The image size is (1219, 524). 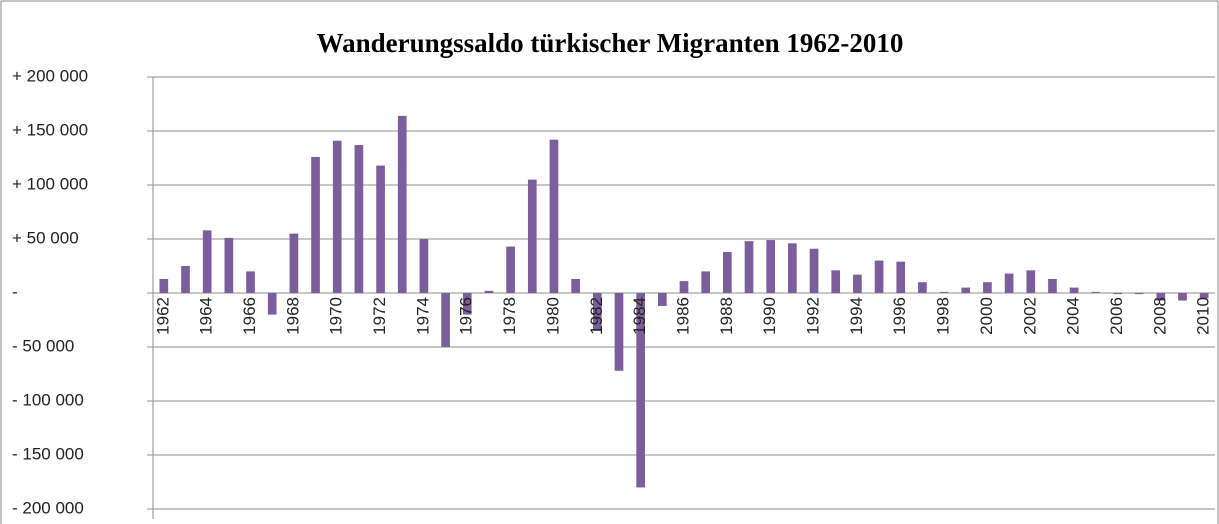 What do you see at coordinates (379, 316) in the screenshot?
I see `x-tick-label: 1972` at bounding box center [379, 316].